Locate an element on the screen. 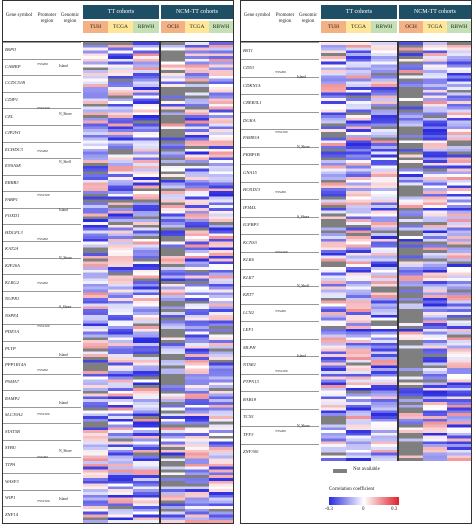 The height and width of the screenshot is (524, 474). gene-label: PSMA7 is located at coordinates (12, 382).